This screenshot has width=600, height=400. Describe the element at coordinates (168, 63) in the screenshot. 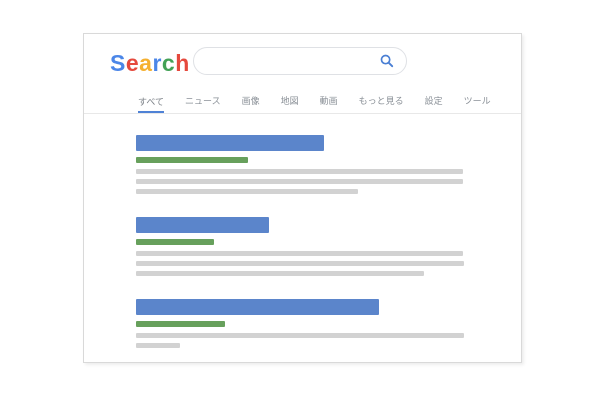

I see `logo-letter: c` at that location.